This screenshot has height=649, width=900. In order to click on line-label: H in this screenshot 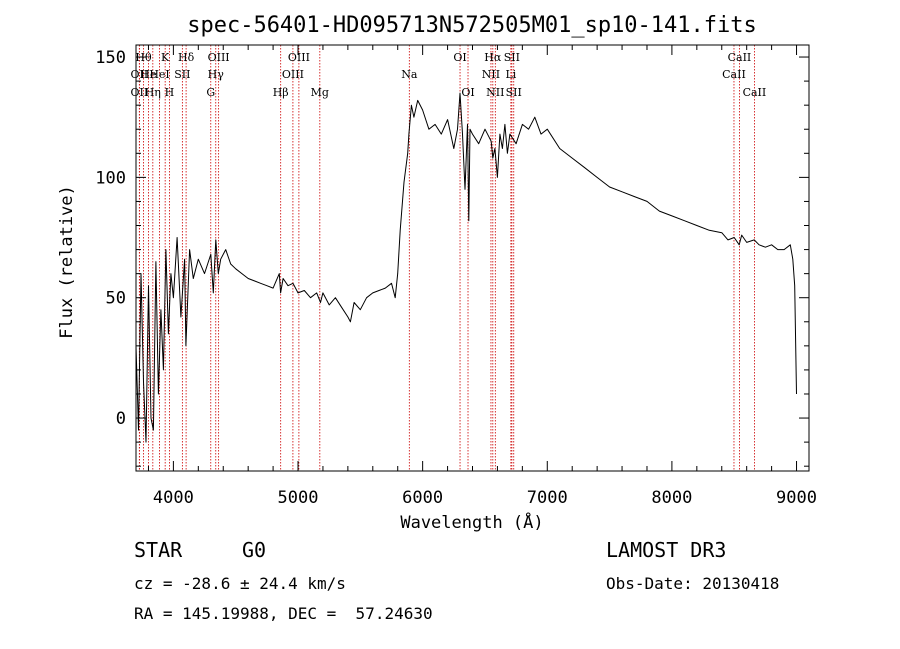, I will do `click(170, 92)`.